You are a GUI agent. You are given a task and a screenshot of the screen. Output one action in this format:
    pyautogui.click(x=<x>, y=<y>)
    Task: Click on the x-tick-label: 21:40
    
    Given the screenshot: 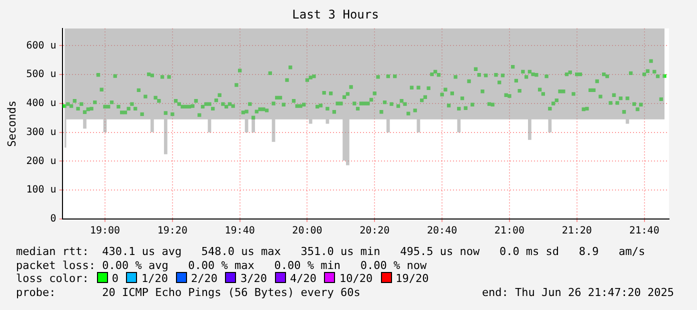 What is the action you would take?
    pyautogui.click(x=644, y=231)
    